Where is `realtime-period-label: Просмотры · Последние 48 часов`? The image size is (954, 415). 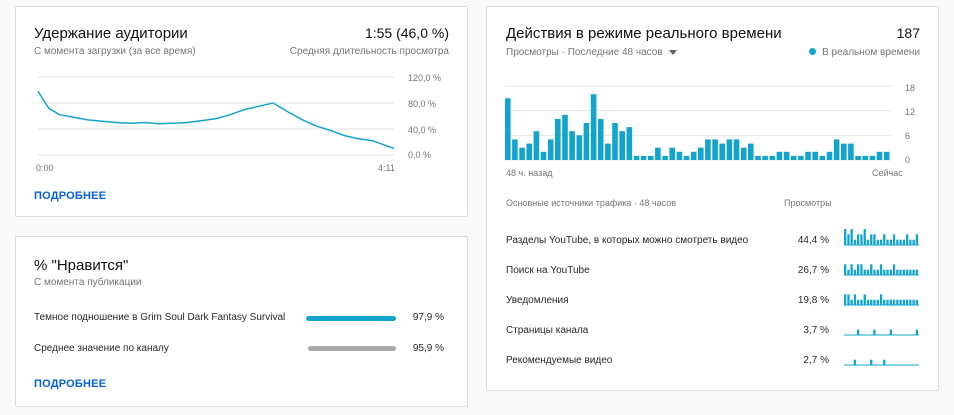
realtime-period-label: Просмотры · Последние 48 часов is located at coordinates (584, 52).